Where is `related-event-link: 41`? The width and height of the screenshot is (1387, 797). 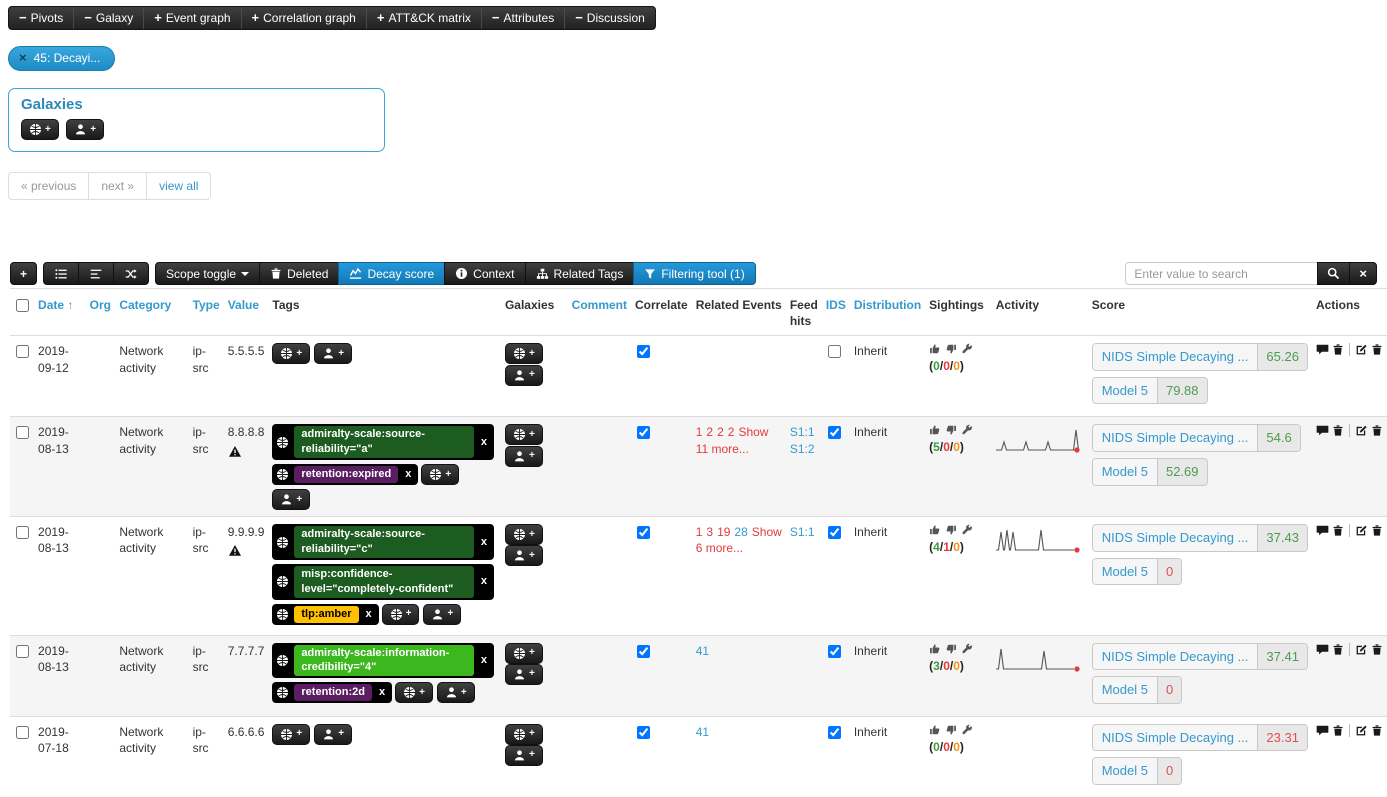
related-event-link: 41 is located at coordinates (702, 731).